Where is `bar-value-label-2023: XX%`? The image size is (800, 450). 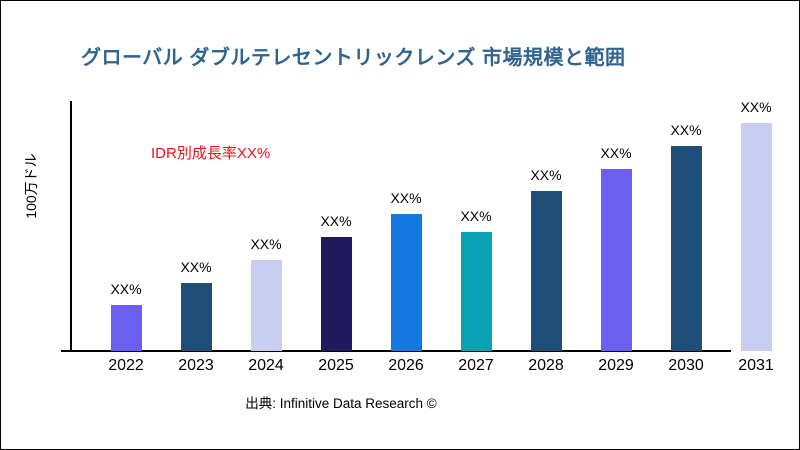 bar-value-label-2023: XX% is located at coordinates (196, 266).